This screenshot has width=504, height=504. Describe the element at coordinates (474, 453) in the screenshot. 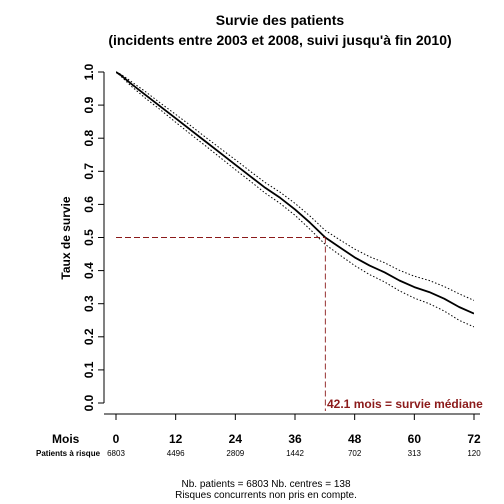

I see `risk-value: 120` at that location.